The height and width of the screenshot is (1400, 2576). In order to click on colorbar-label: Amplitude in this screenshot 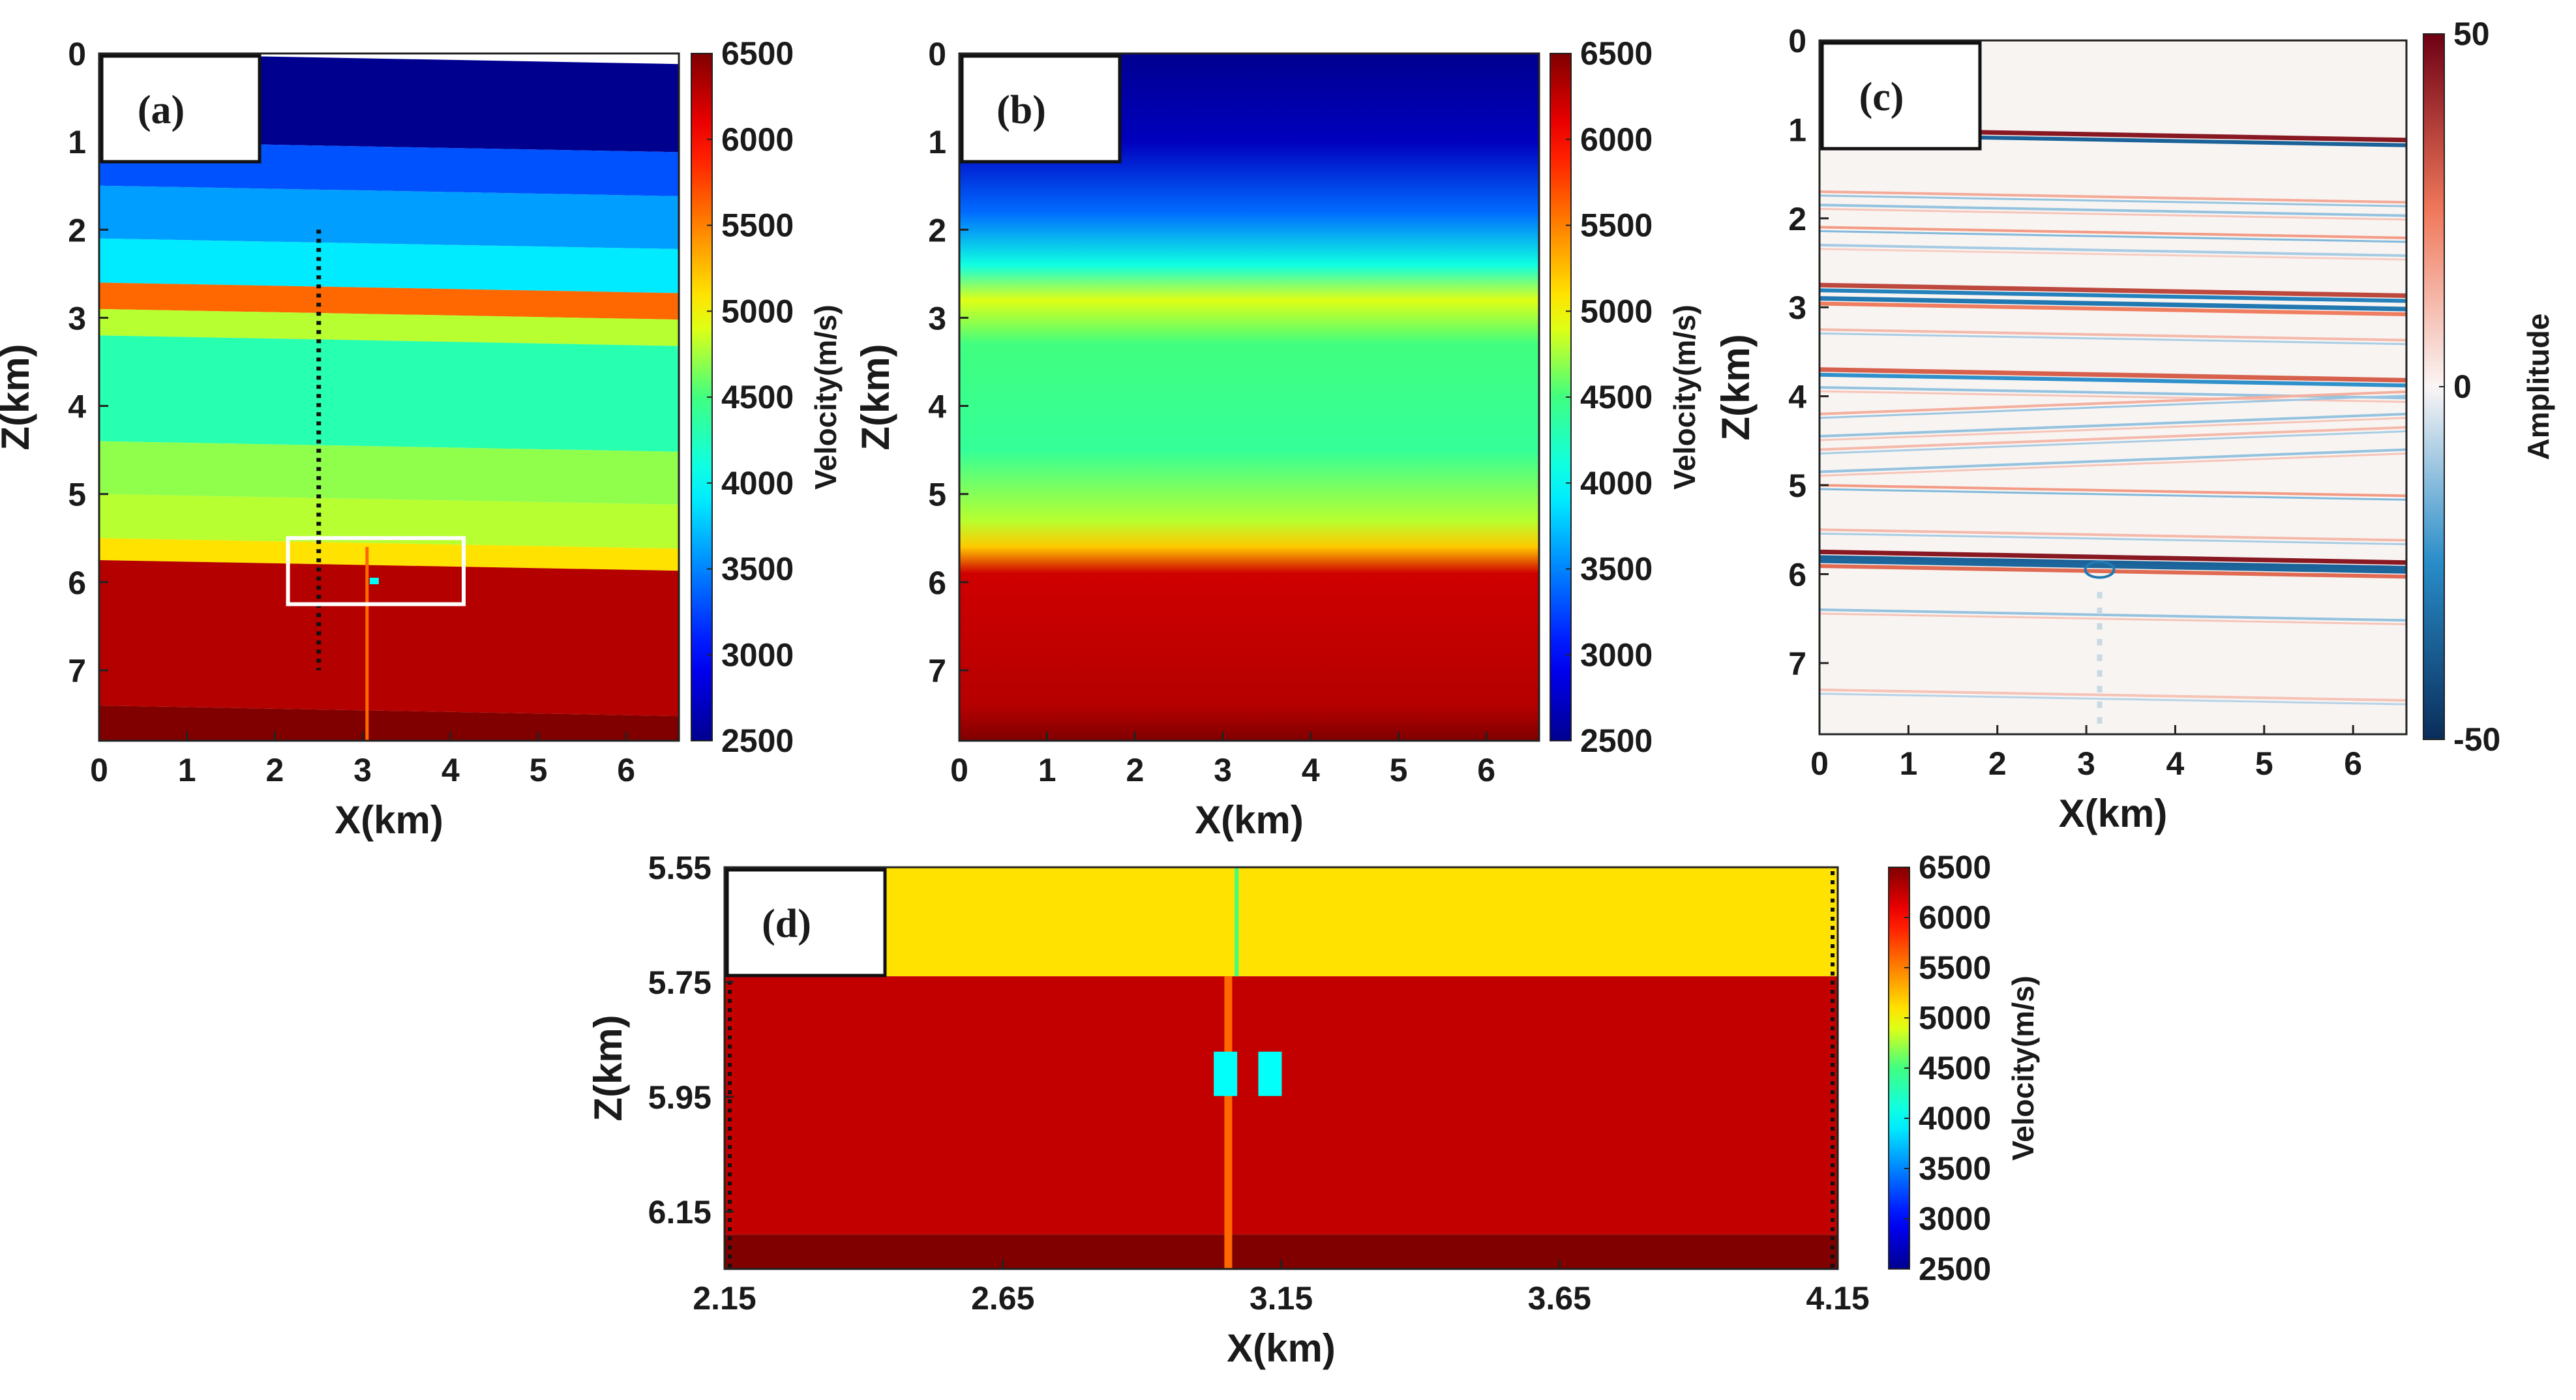, I will do `click(2538, 387)`.